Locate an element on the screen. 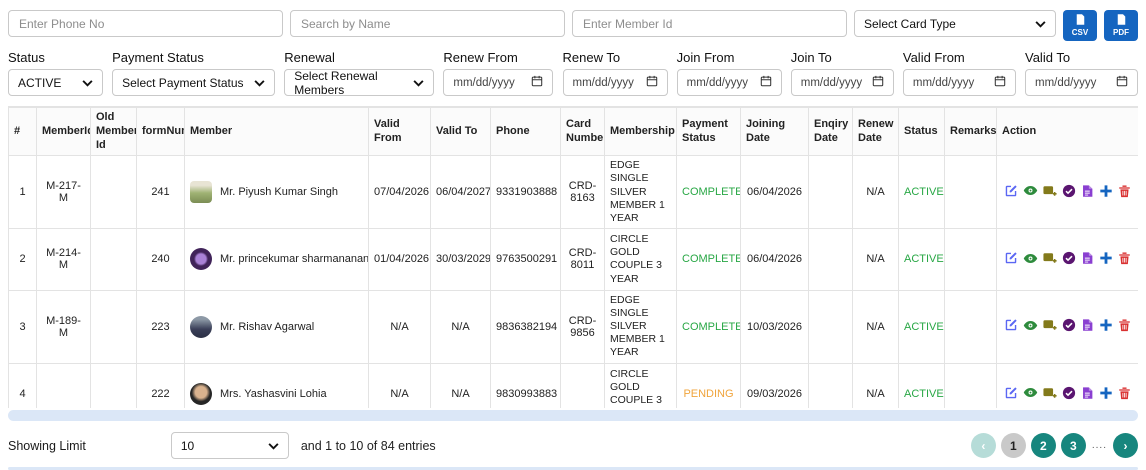  filter-group: Status ACTIVE is located at coordinates (55, 73).